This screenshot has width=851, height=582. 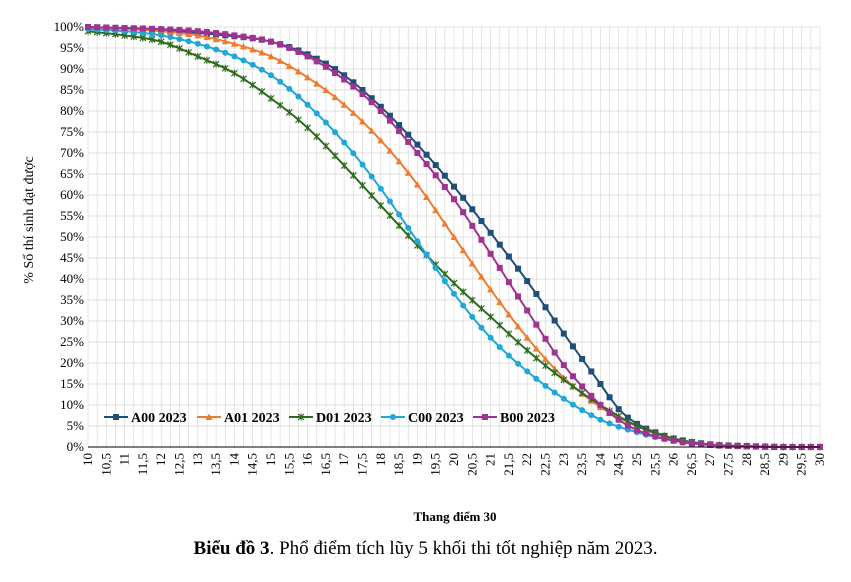 I want to click on x-tick-label: 20, so click(x=453, y=459).